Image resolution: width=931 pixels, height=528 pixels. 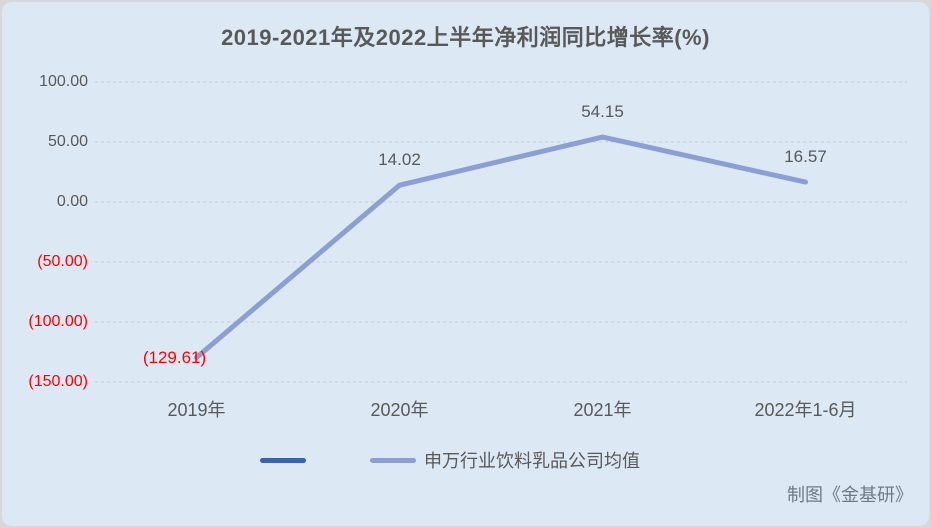 I want to click on x-axis-category-label: 2021年, so click(x=602, y=410).